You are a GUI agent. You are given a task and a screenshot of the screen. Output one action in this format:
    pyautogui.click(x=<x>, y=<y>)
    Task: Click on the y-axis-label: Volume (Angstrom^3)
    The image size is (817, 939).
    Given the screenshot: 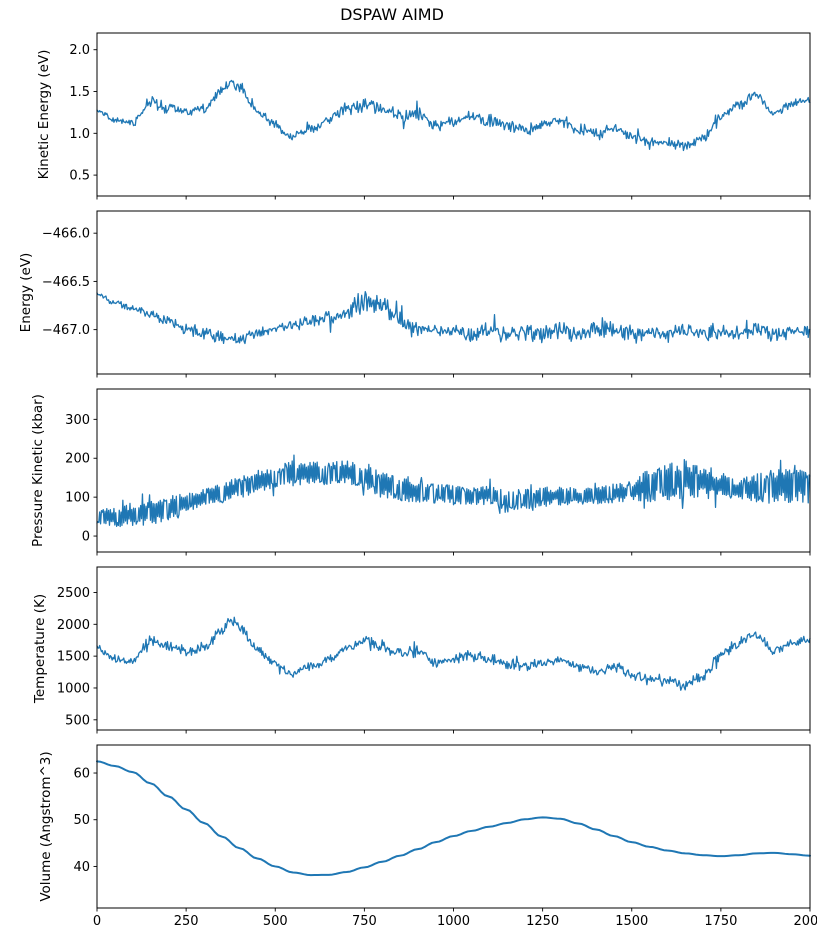 What is the action you would take?
    pyautogui.click(x=46, y=826)
    